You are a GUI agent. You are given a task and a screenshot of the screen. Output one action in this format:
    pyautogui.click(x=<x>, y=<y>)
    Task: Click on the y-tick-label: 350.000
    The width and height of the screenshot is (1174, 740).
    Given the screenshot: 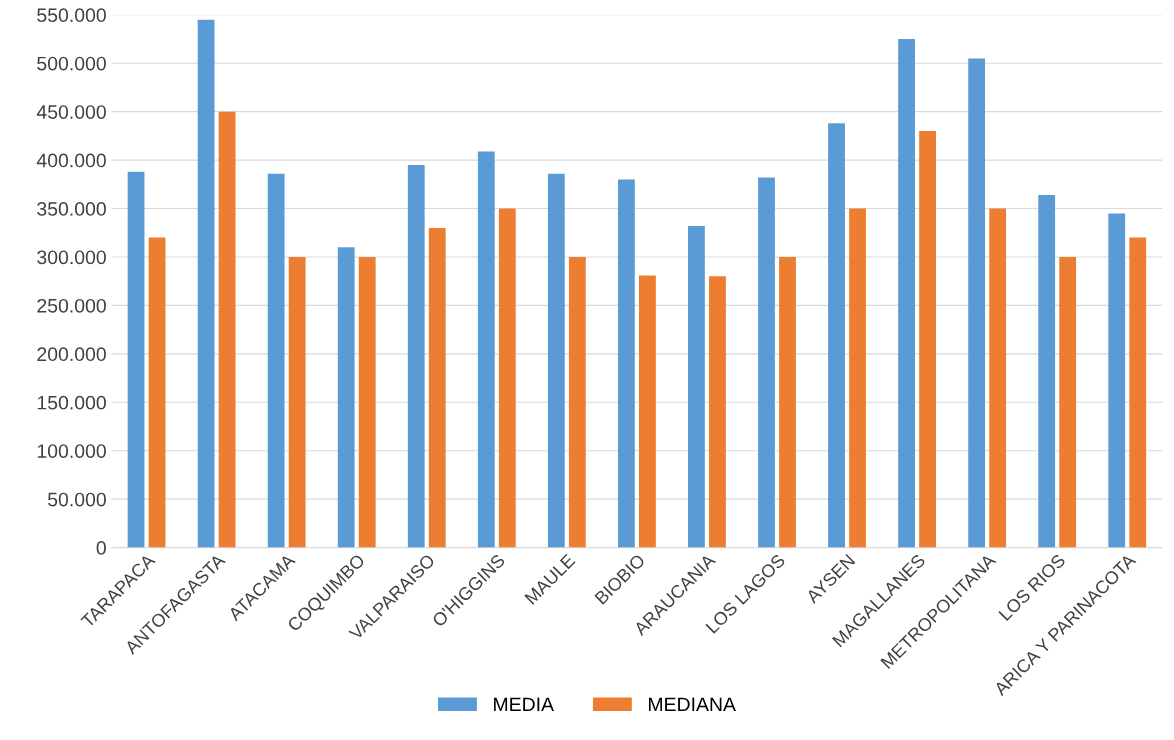 What is the action you would take?
    pyautogui.click(x=71, y=209)
    